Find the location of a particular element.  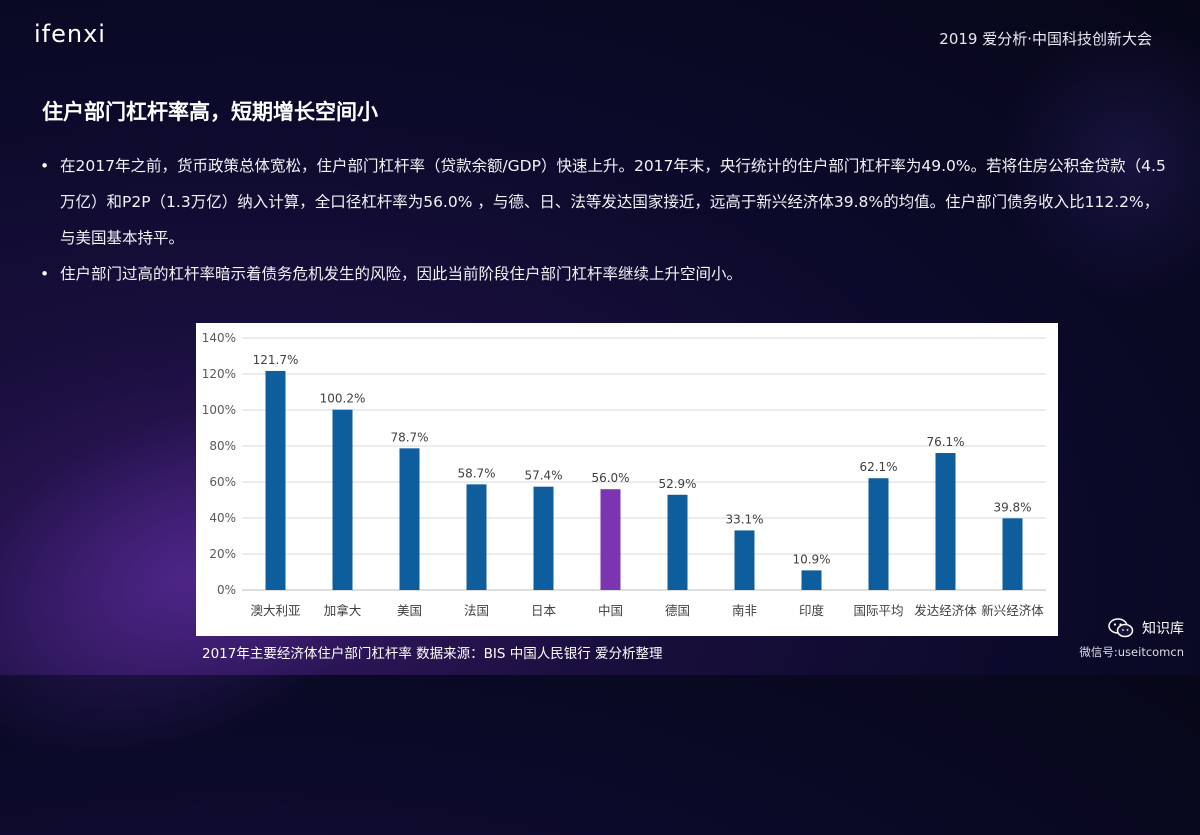

x-tick-label: 南非 is located at coordinates (744, 610).